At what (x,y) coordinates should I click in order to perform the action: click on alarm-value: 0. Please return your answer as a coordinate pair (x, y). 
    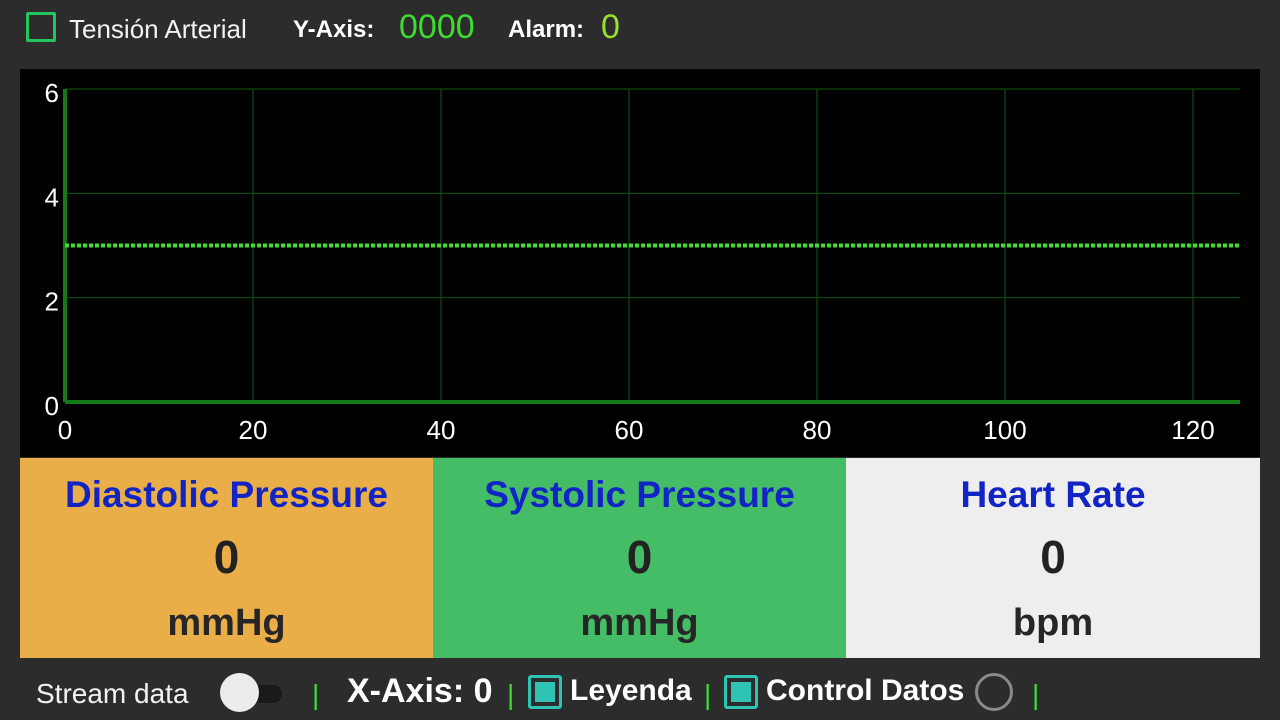
    Looking at the image, I should click on (610, 27).